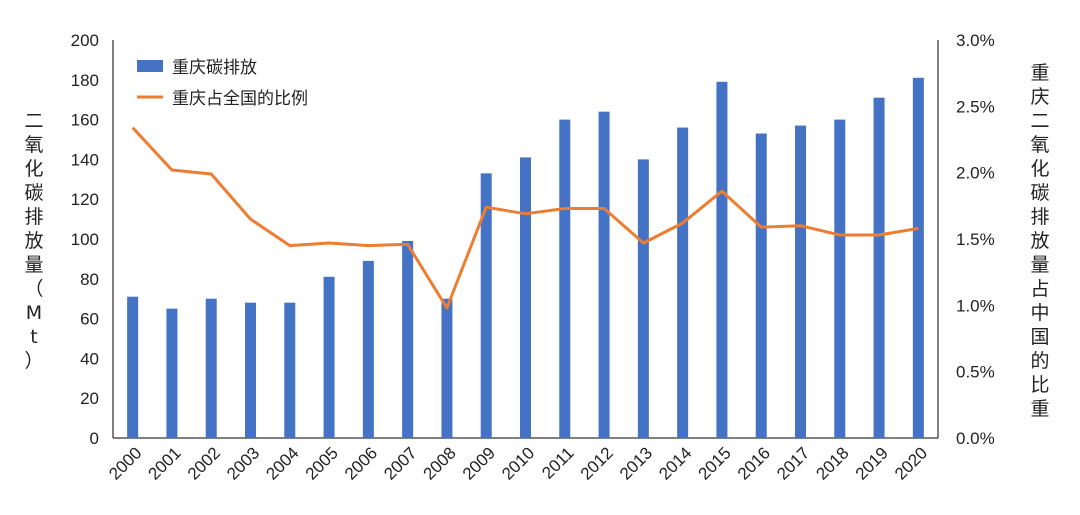 This screenshot has height=515, width=1080. I want to click on x-tick-label: 2008, so click(440, 463).